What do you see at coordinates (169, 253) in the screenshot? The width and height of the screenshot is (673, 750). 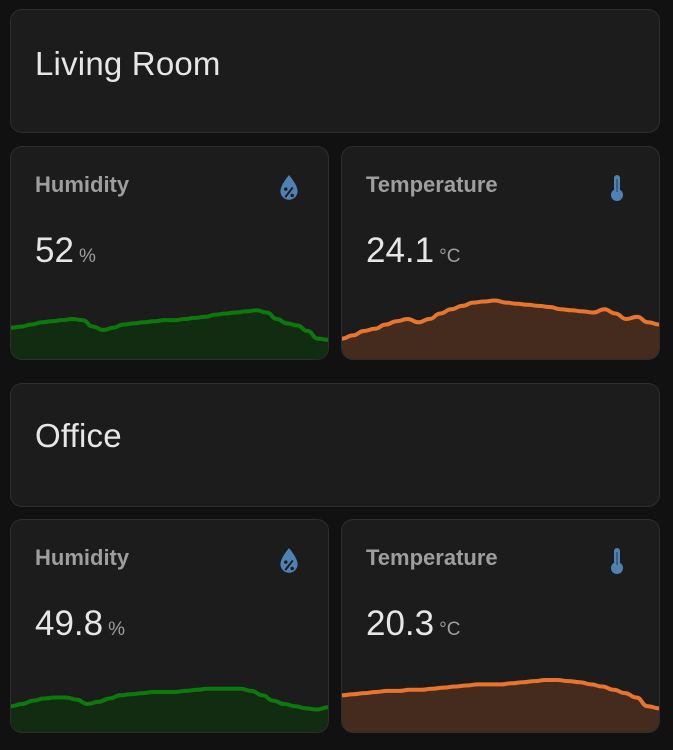 I see `sensor-card-living-room-humidity: Humidity 52%` at bounding box center [169, 253].